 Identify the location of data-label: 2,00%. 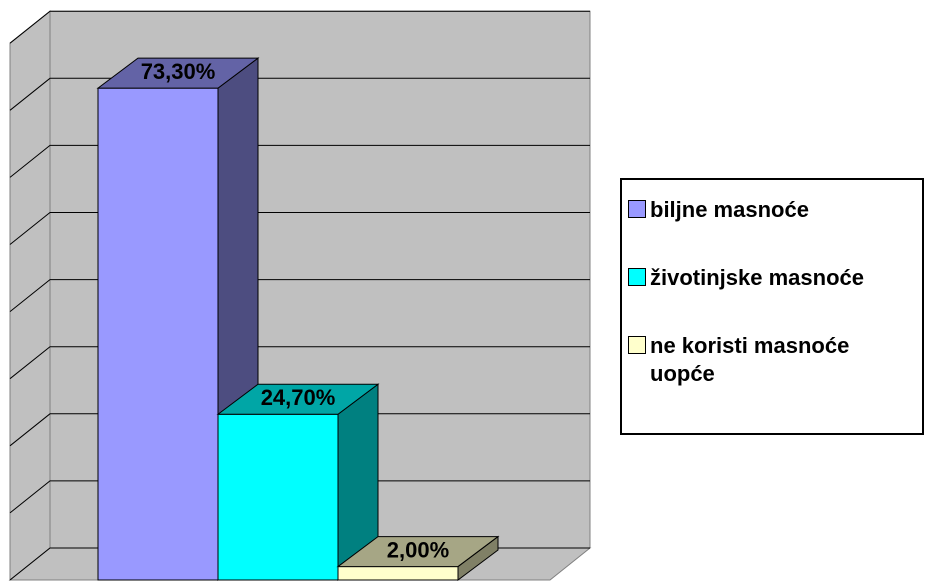
(418, 549).